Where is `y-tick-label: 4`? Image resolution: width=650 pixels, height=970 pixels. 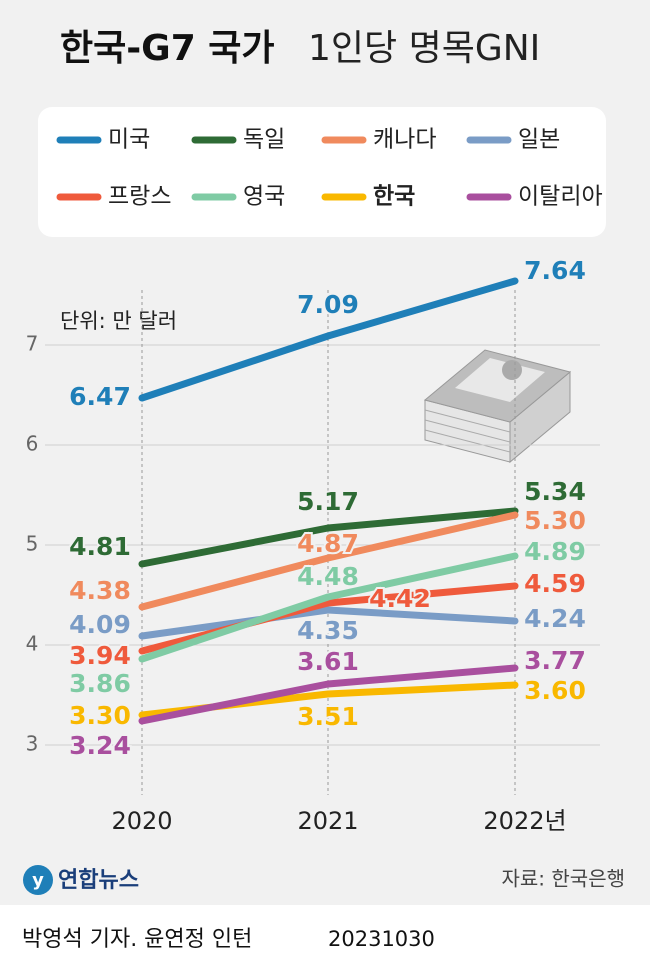 y-tick-label: 4 is located at coordinates (32, 644).